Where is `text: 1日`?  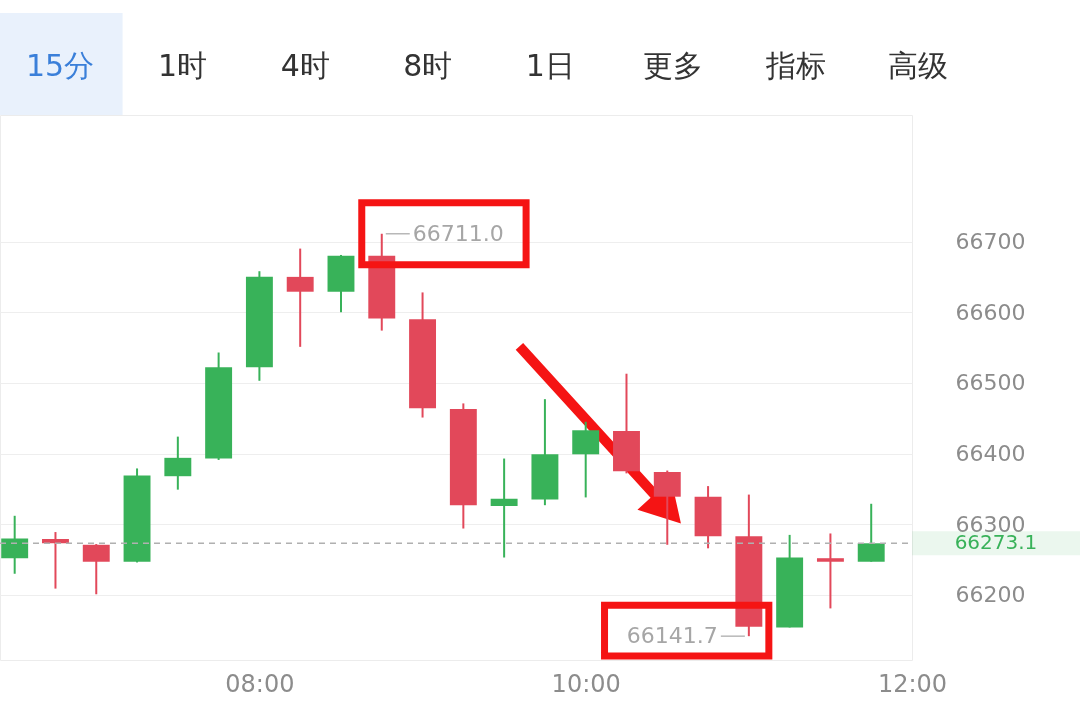
text: 1日 is located at coordinates (550, 65).